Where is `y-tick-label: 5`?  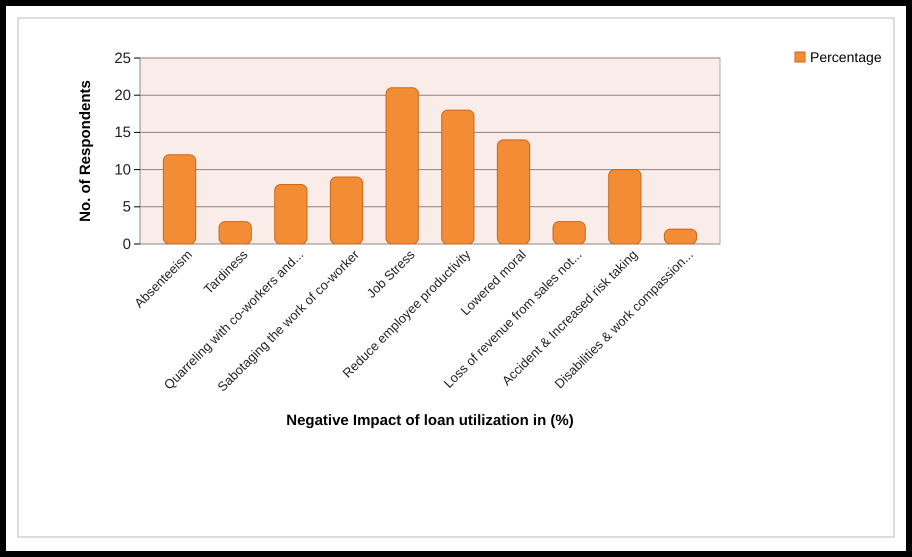 y-tick-label: 5 is located at coordinates (126, 207).